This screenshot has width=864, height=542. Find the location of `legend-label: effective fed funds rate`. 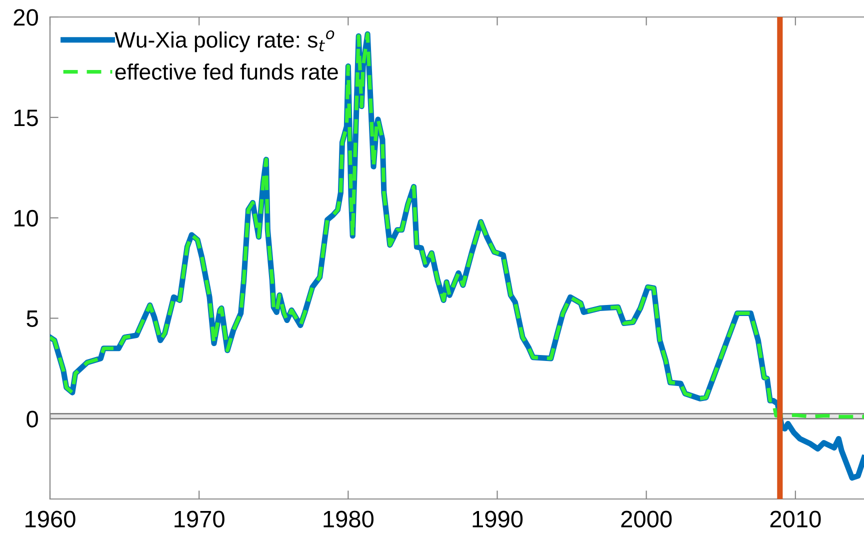

legend-label: effective fed funds rate is located at coordinates (226, 71).